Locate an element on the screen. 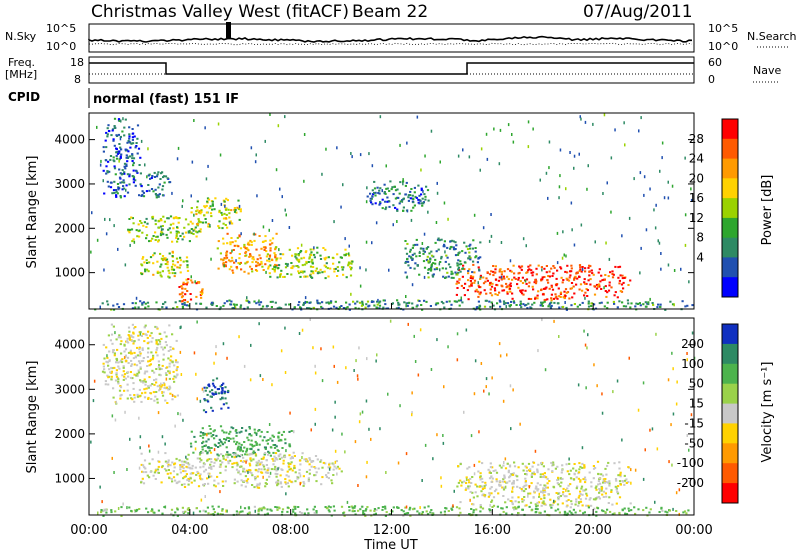 The height and width of the screenshot is (554, 800). cpid-value: normal (fast) 151 IF is located at coordinates (166, 99).